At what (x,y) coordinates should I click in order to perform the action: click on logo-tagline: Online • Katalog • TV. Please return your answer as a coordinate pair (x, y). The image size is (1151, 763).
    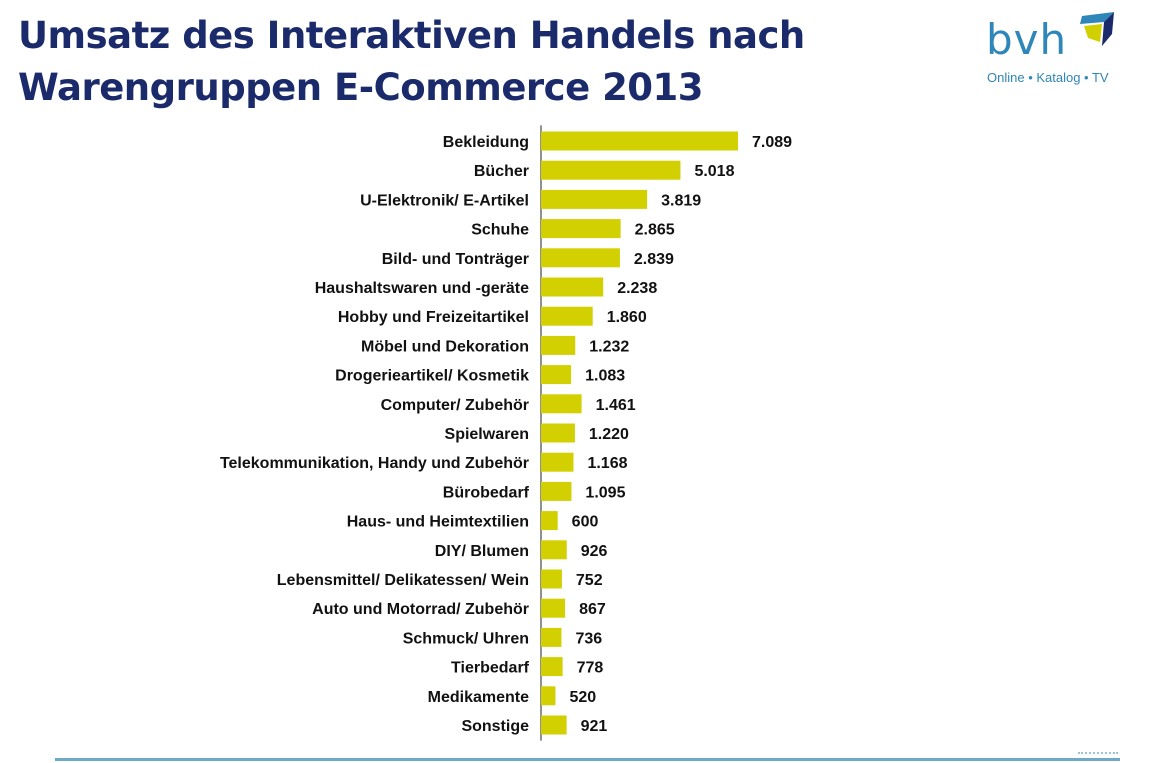
    Looking at the image, I should click on (1048, 77).